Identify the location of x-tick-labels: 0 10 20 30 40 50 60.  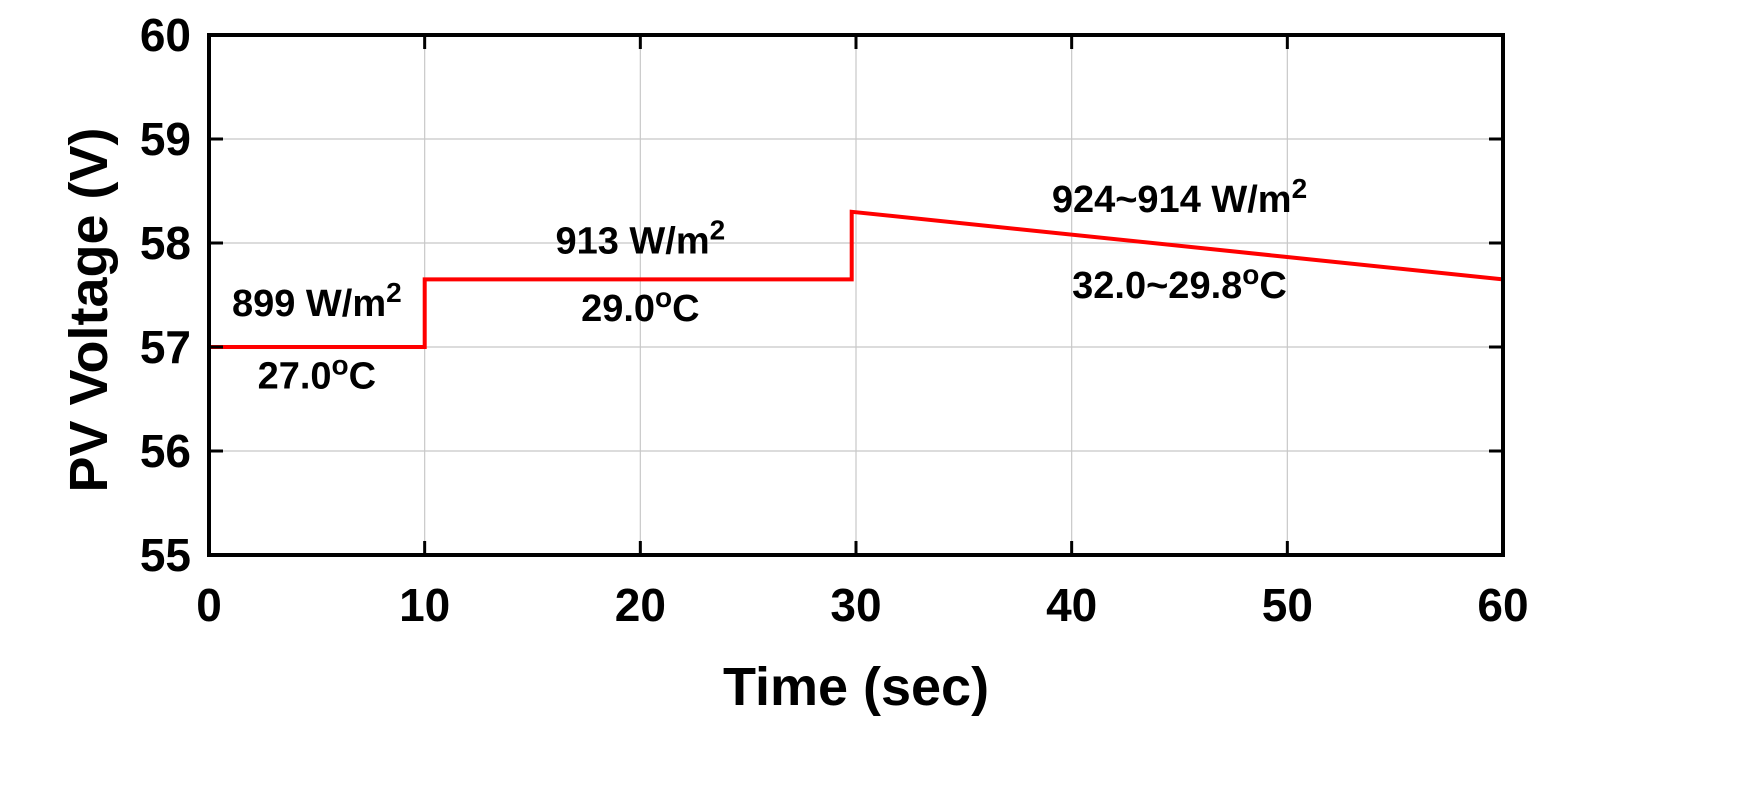
(862, 605).